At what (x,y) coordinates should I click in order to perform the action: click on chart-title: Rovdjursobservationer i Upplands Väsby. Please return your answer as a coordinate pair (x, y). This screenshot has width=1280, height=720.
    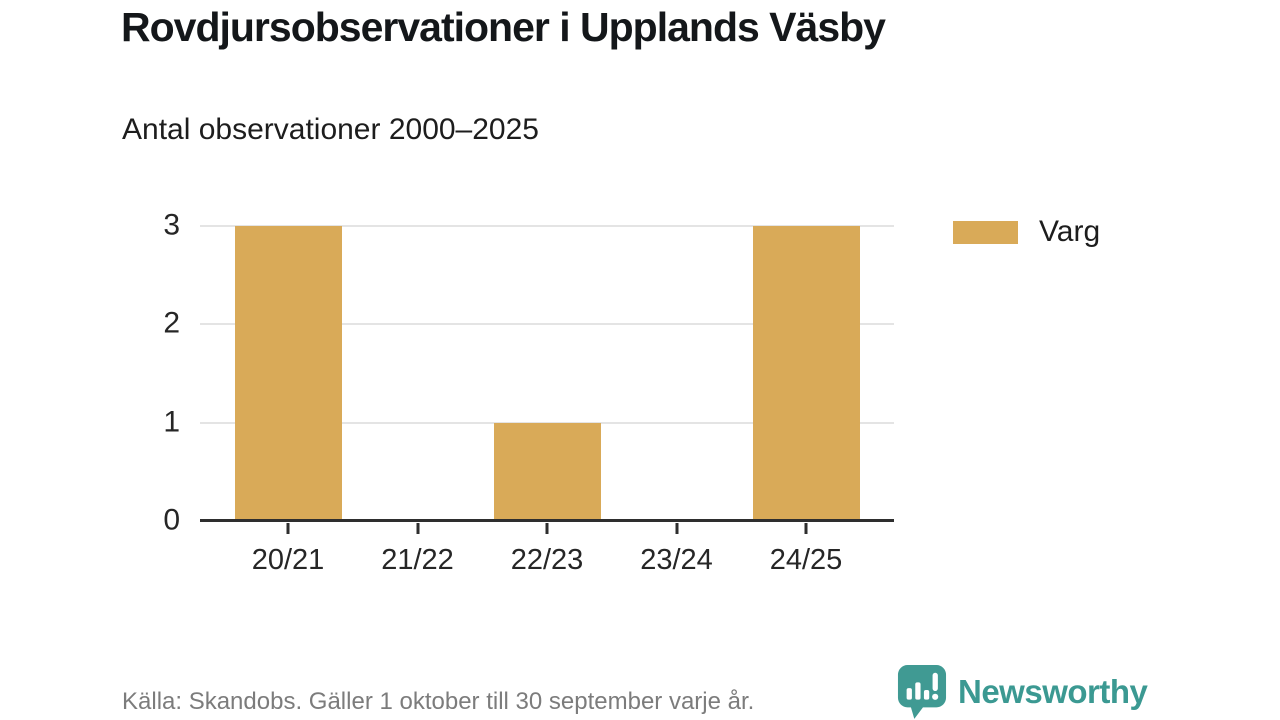
    Looking at the image, I should click on (503, 27).